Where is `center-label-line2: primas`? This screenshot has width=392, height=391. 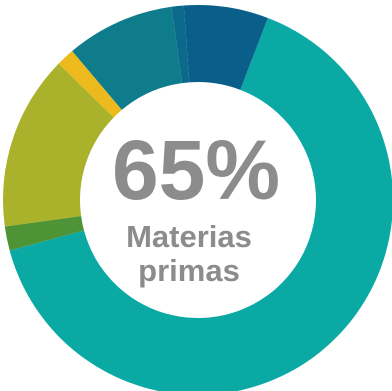
center-label-line2: primas is located at coordinates (189, 270).